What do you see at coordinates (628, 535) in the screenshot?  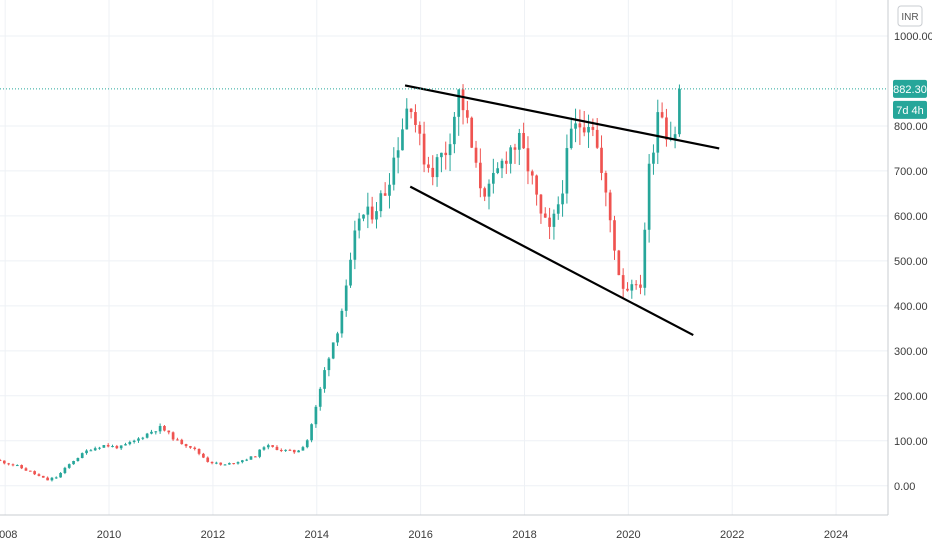 I see `x-tick-label: 2020` at bounding box center [628, 535].